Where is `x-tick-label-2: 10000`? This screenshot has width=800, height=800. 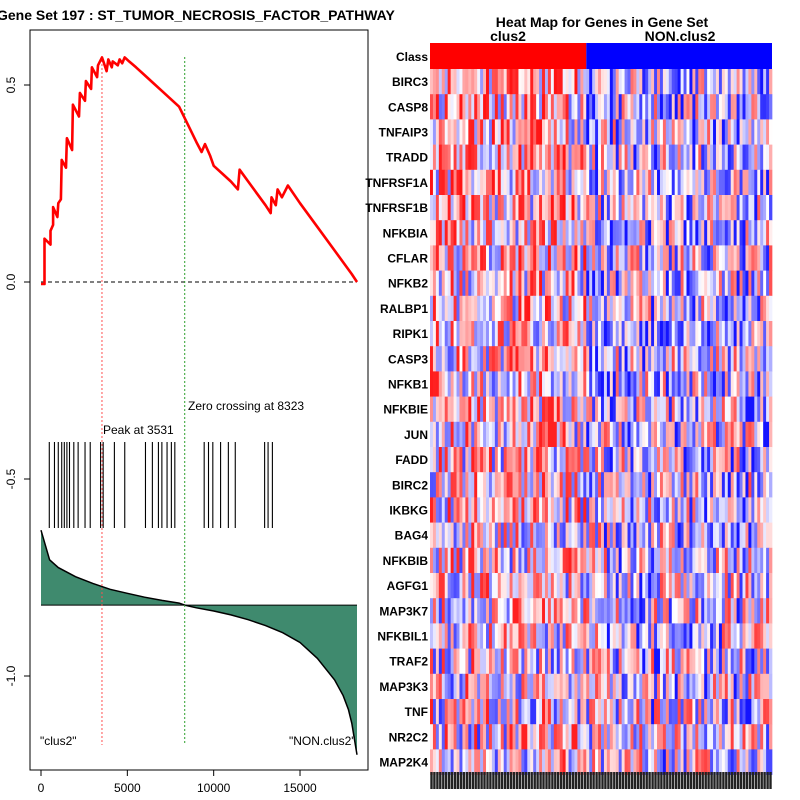
x-tick-label-2: 10000 is located at coordinates (214, 788).